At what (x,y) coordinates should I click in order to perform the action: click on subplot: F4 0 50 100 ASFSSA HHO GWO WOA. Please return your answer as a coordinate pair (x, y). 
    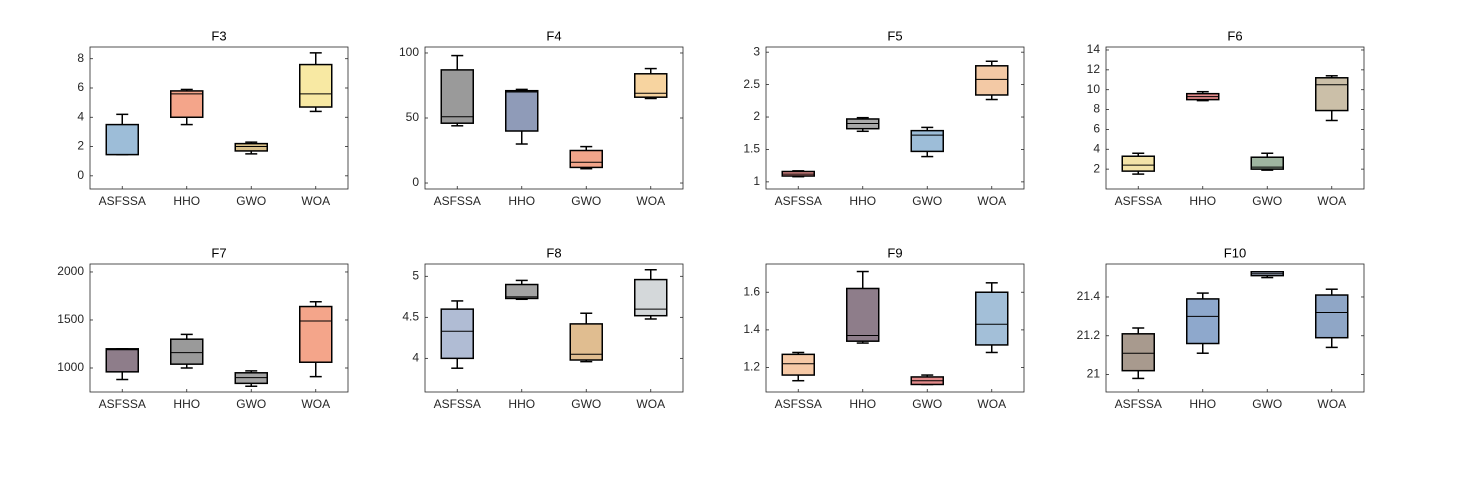
    Looking at the image, I should click on (541, 118).